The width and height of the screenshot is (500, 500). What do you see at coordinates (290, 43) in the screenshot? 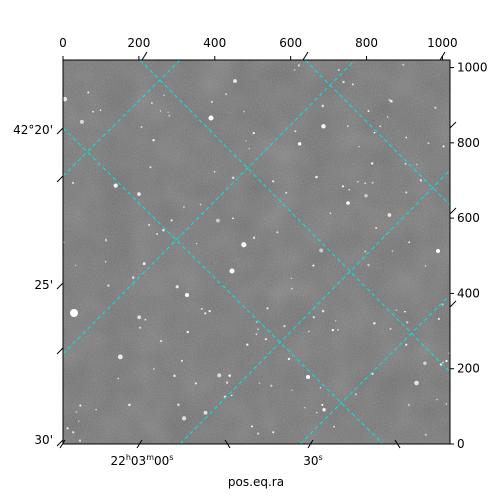
I see `x-tick-label-3: 600` at bounding box center [290, 43].